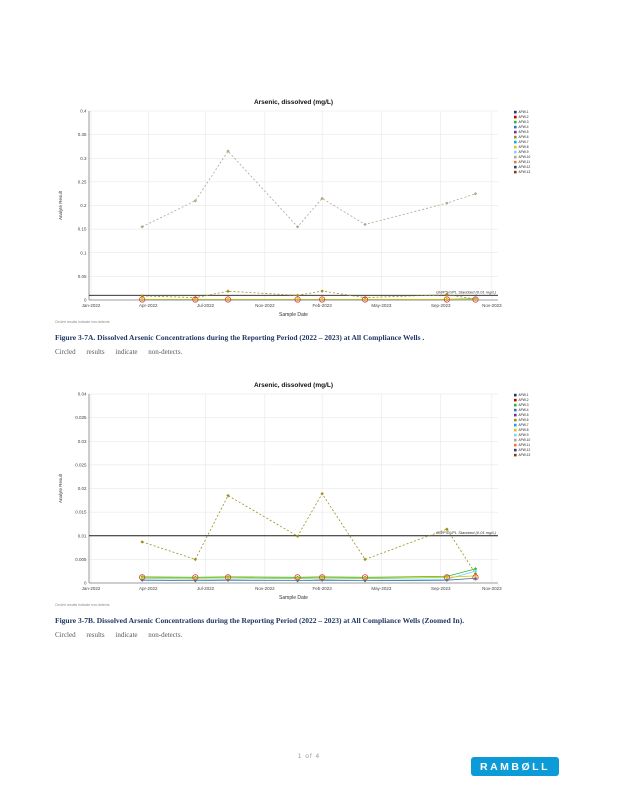  What do you see at coordinates (83, 252) in the screenshot?
I see `svg-text: 0.1` at bounding box center [83, 252].